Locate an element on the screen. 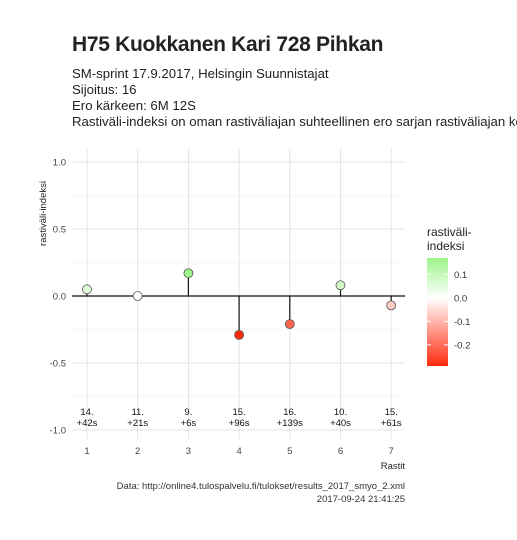  x-tick-label: 7 is located at coordinates (391, 451).